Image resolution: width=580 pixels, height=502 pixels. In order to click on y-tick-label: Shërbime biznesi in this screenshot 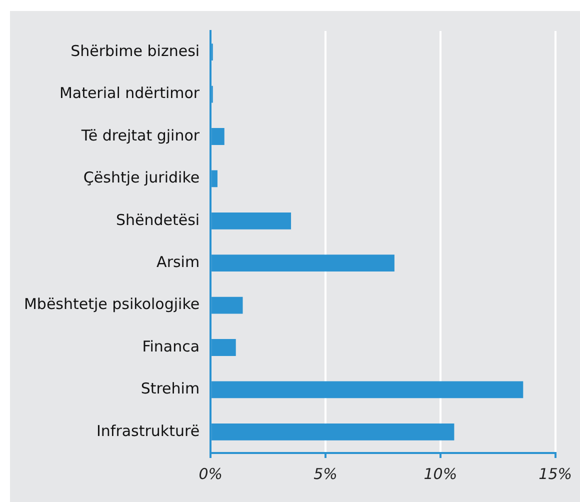, I will do `click(135, 51)`.